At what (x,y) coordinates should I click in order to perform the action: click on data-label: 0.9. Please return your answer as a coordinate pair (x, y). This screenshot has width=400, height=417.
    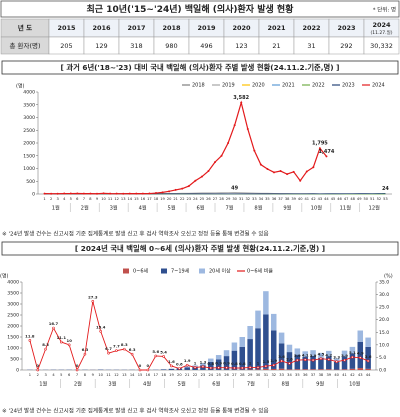
    Looking at the image, I should click on (226, 363).